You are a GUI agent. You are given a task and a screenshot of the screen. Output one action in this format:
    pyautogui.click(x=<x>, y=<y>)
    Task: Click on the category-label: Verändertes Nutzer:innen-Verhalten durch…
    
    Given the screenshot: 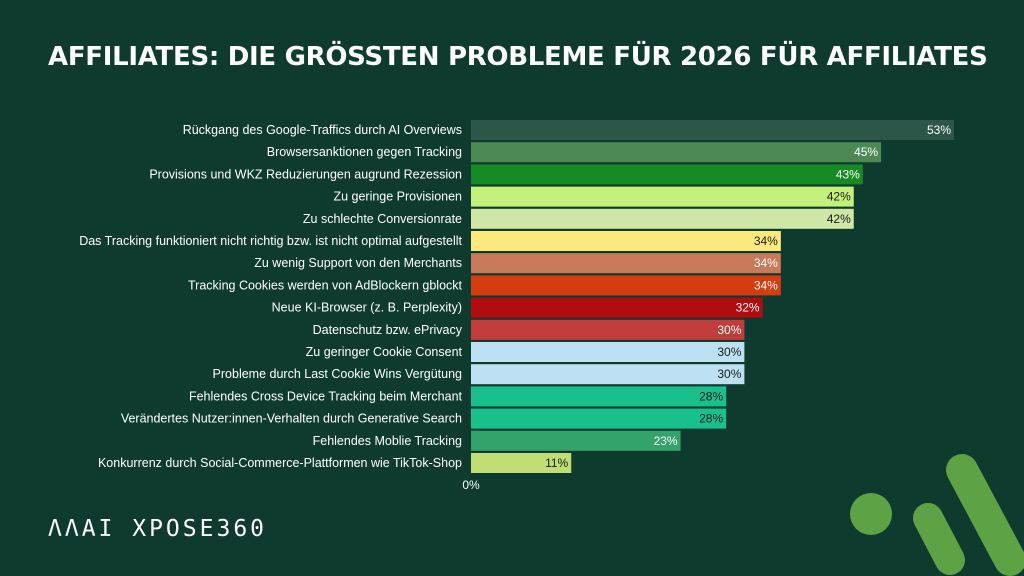 What is the action you would take?
    pyautogui.click(x=291, y=419)
    